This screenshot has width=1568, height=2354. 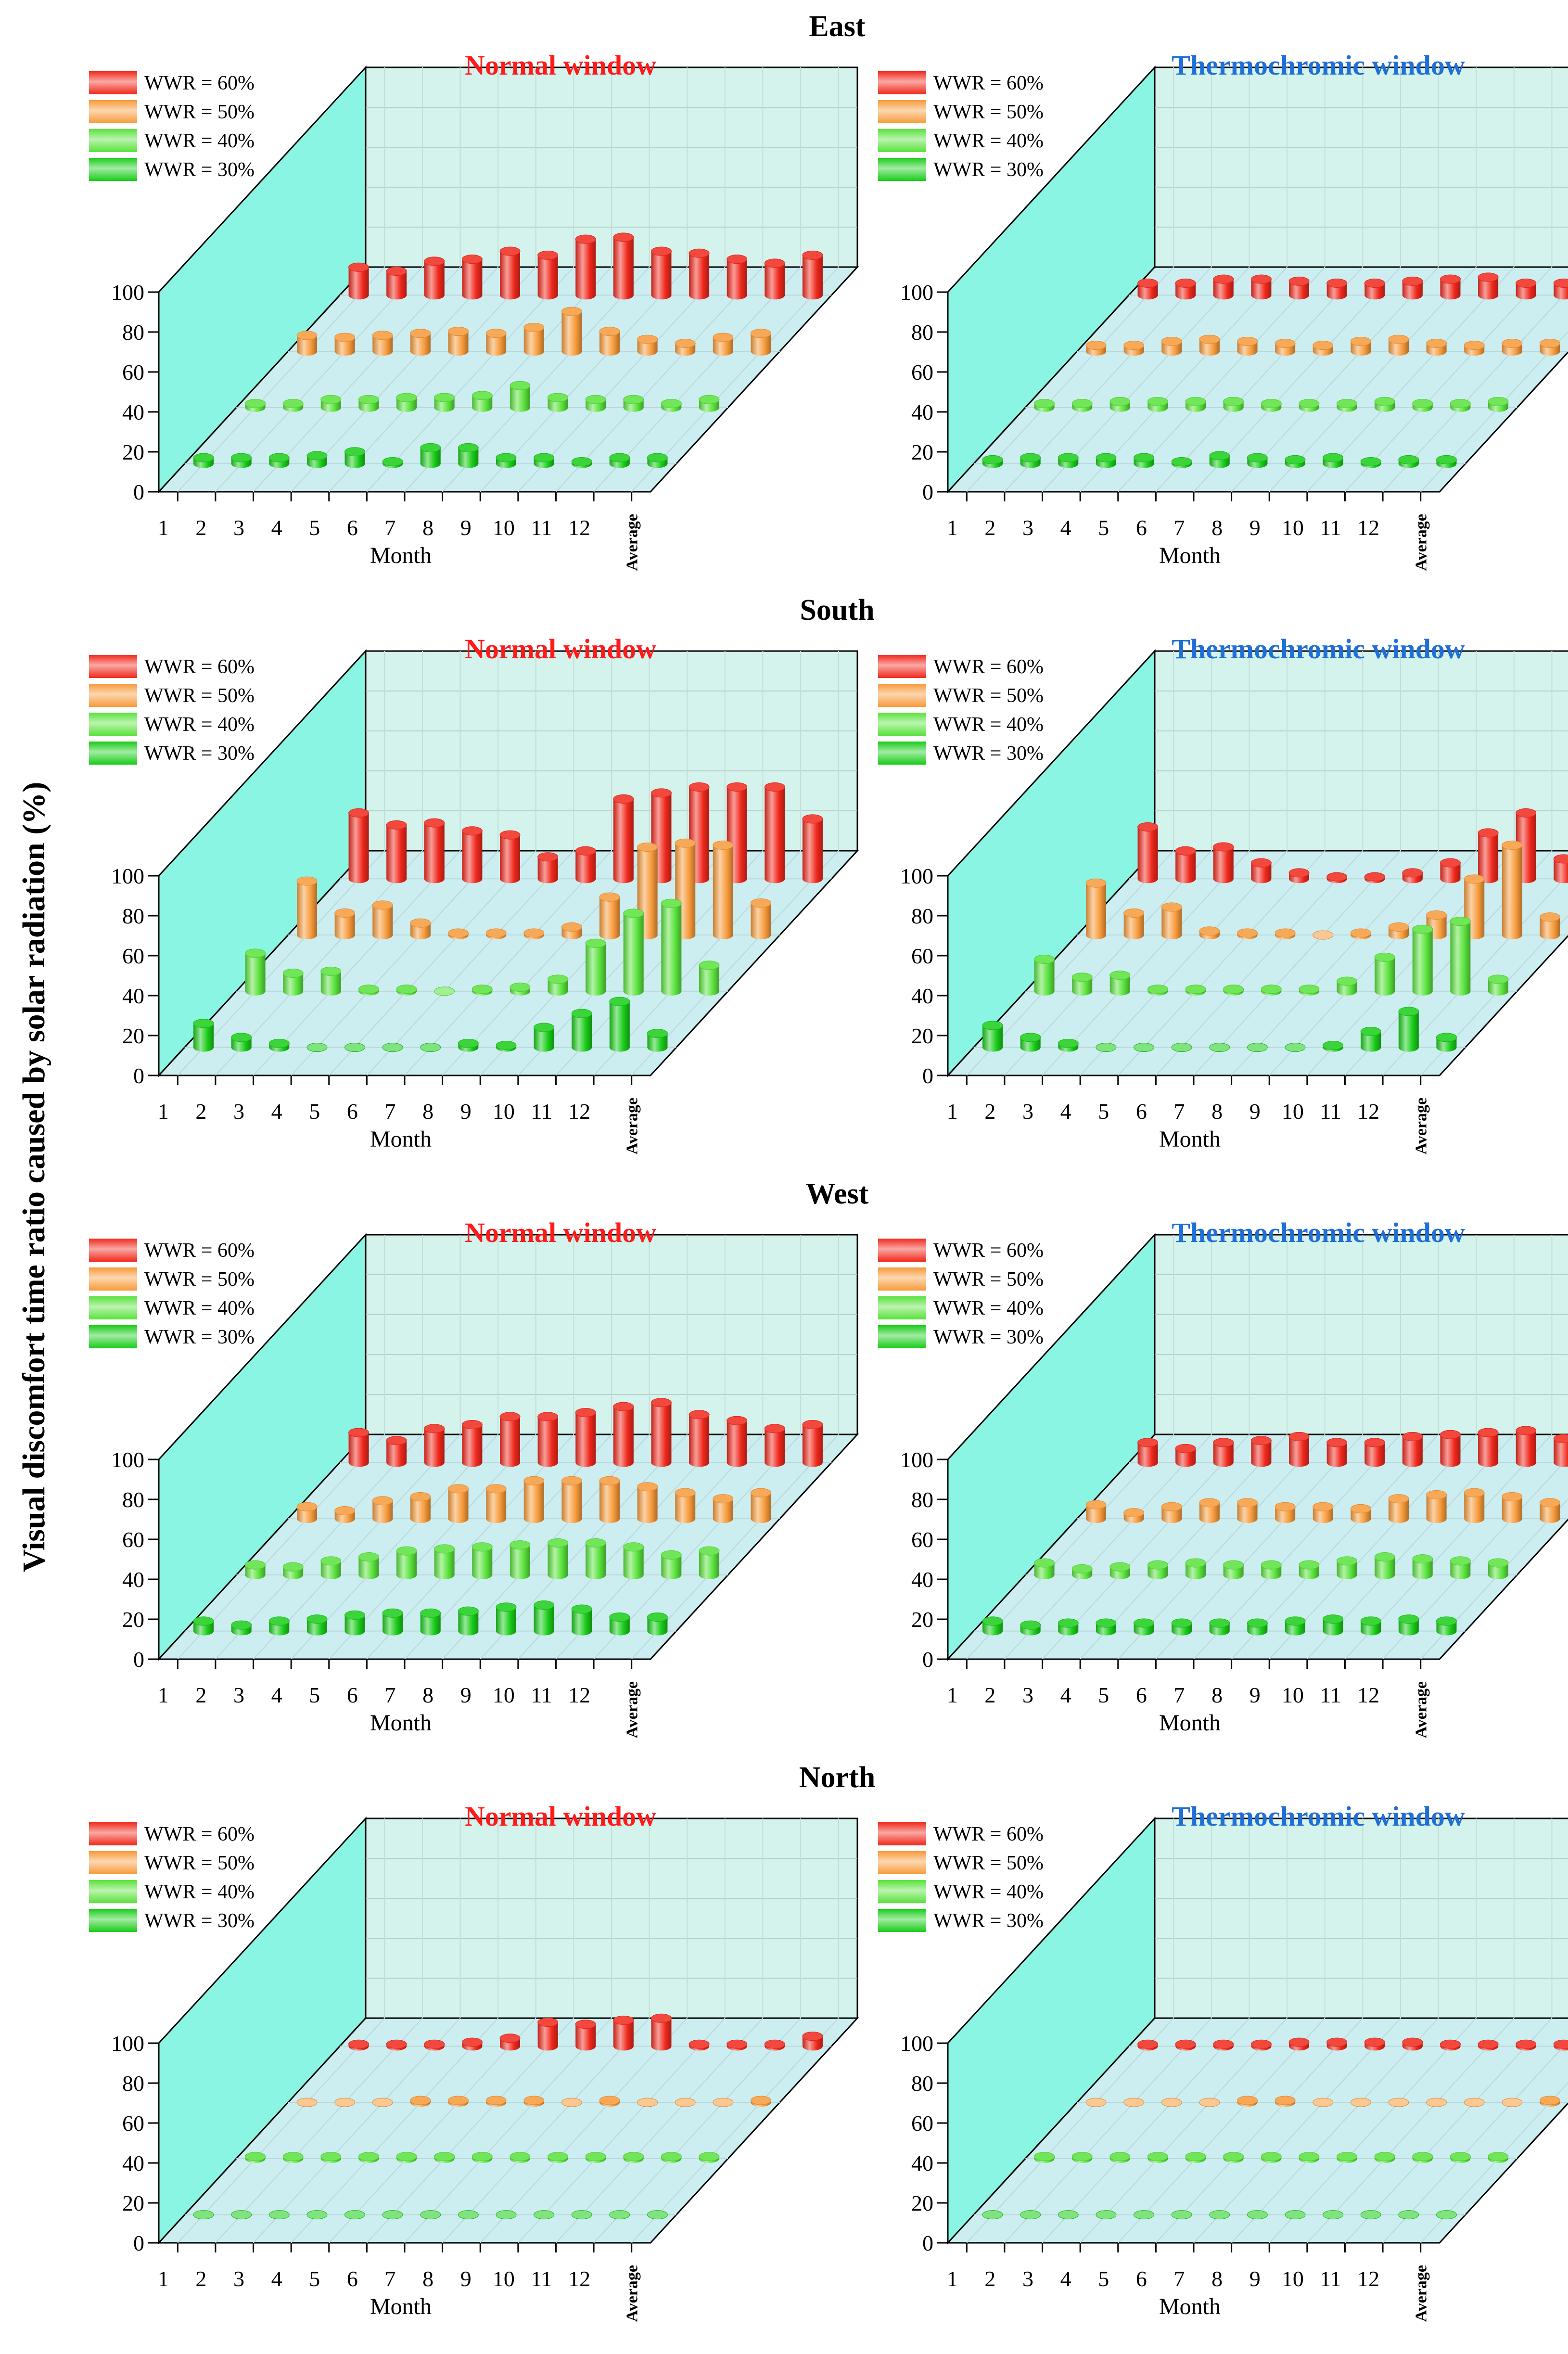 What do you see at coordinates (133, 956) in the screenshot?
I see `y-tick-label: 60` at bounding box center [133, 956].